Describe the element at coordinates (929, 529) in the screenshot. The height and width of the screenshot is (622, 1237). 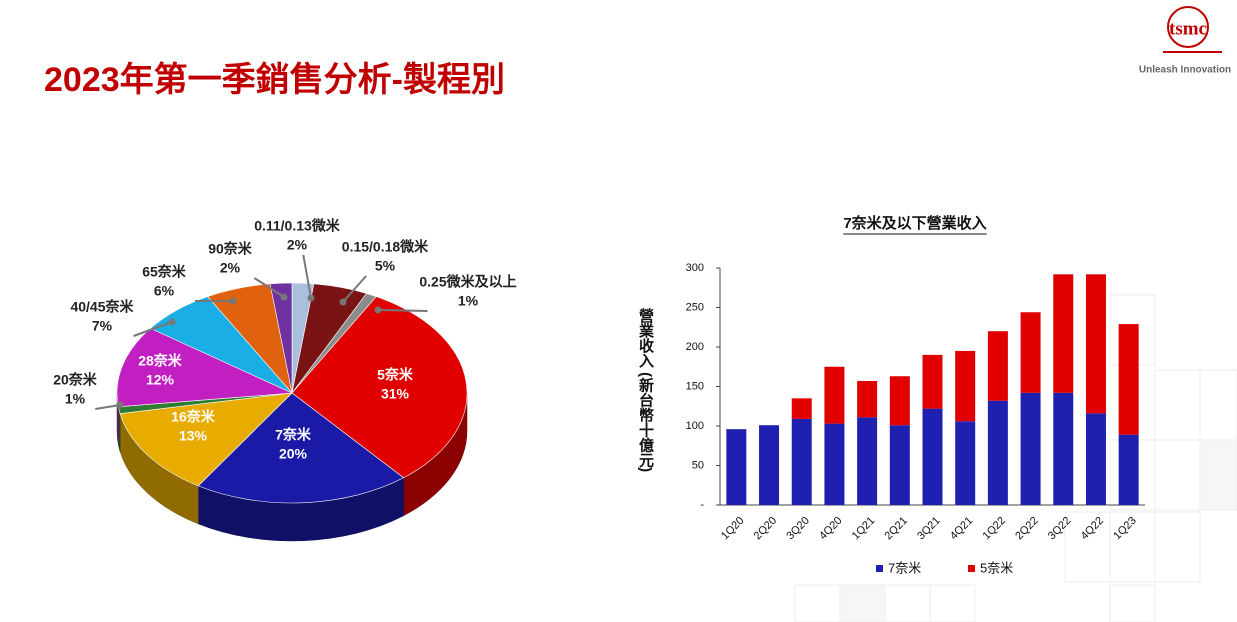
I see `x-tick-label: 3Q21` at that location.